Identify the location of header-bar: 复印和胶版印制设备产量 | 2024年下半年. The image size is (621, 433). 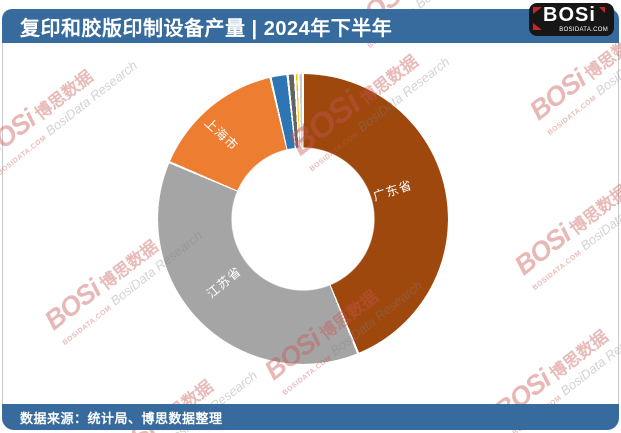
(310, 26).